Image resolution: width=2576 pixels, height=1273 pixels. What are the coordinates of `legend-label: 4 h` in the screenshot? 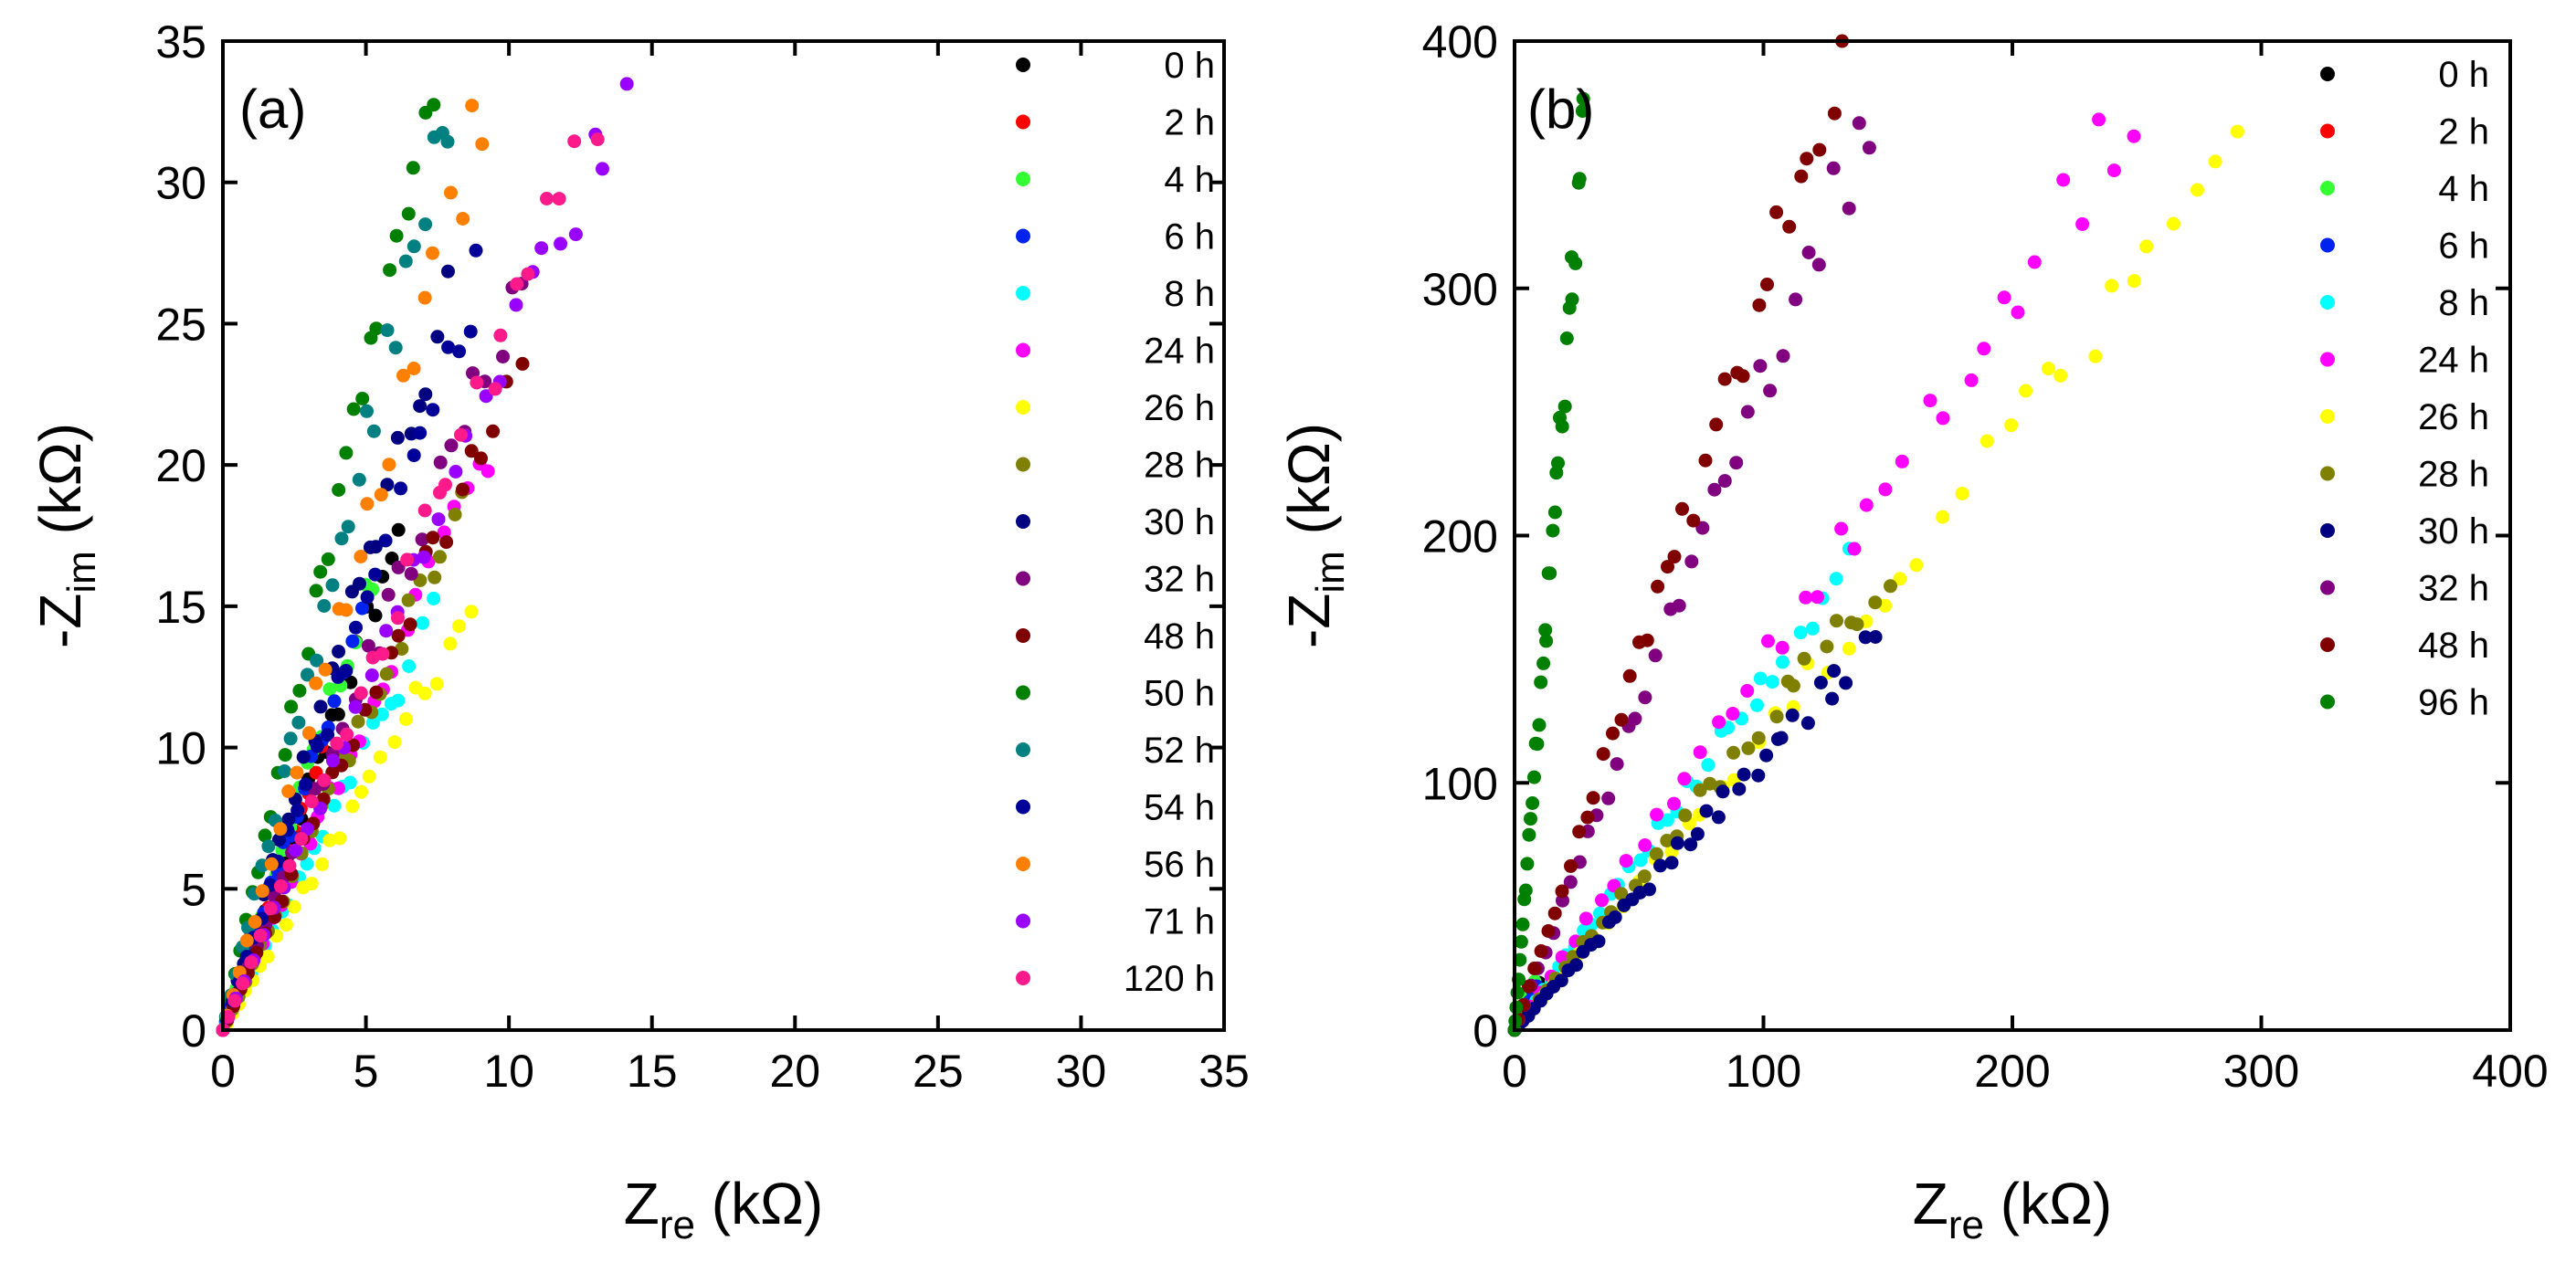 It's located at (1189, 180).